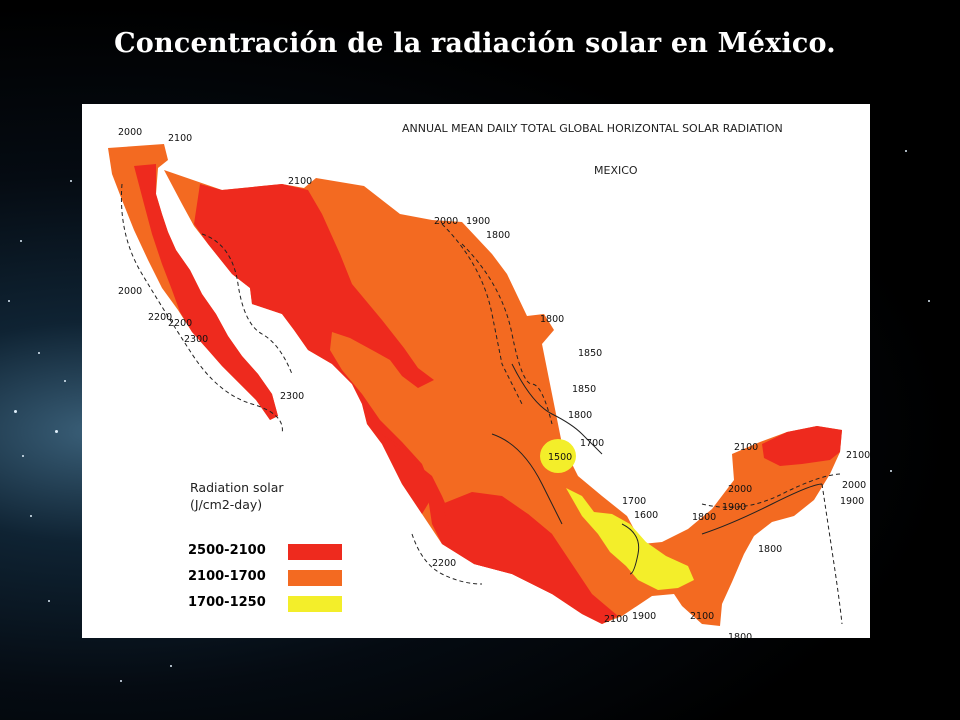  I want to click on zone-low-central, so click(558, 456).